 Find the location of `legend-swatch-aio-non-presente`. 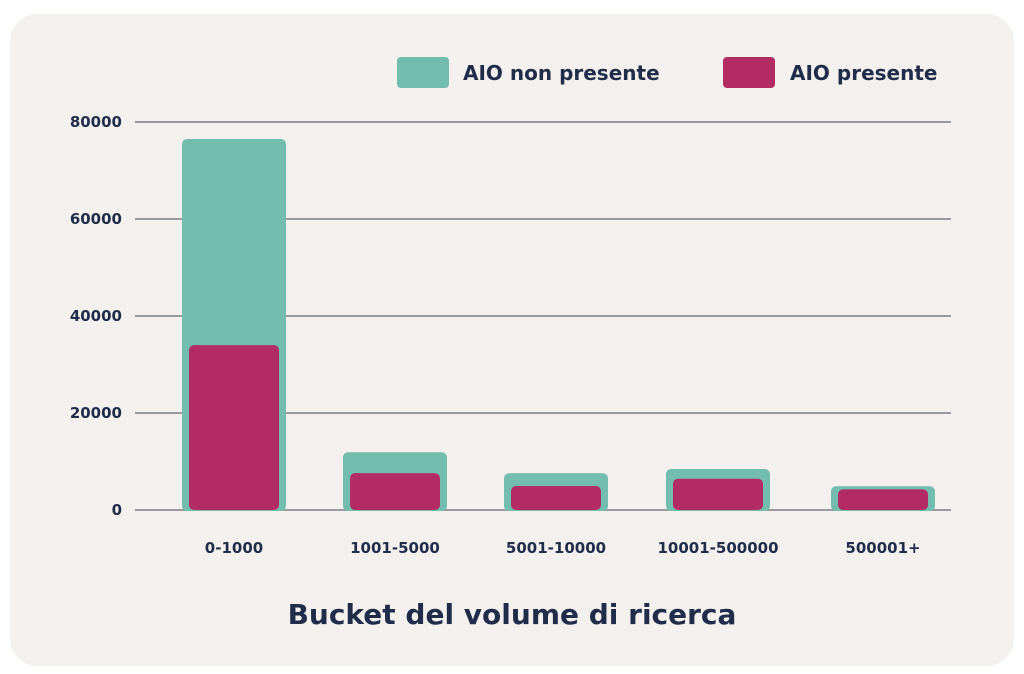

legend-swatch-aio-non-presente is located at coordinates (423, 72).